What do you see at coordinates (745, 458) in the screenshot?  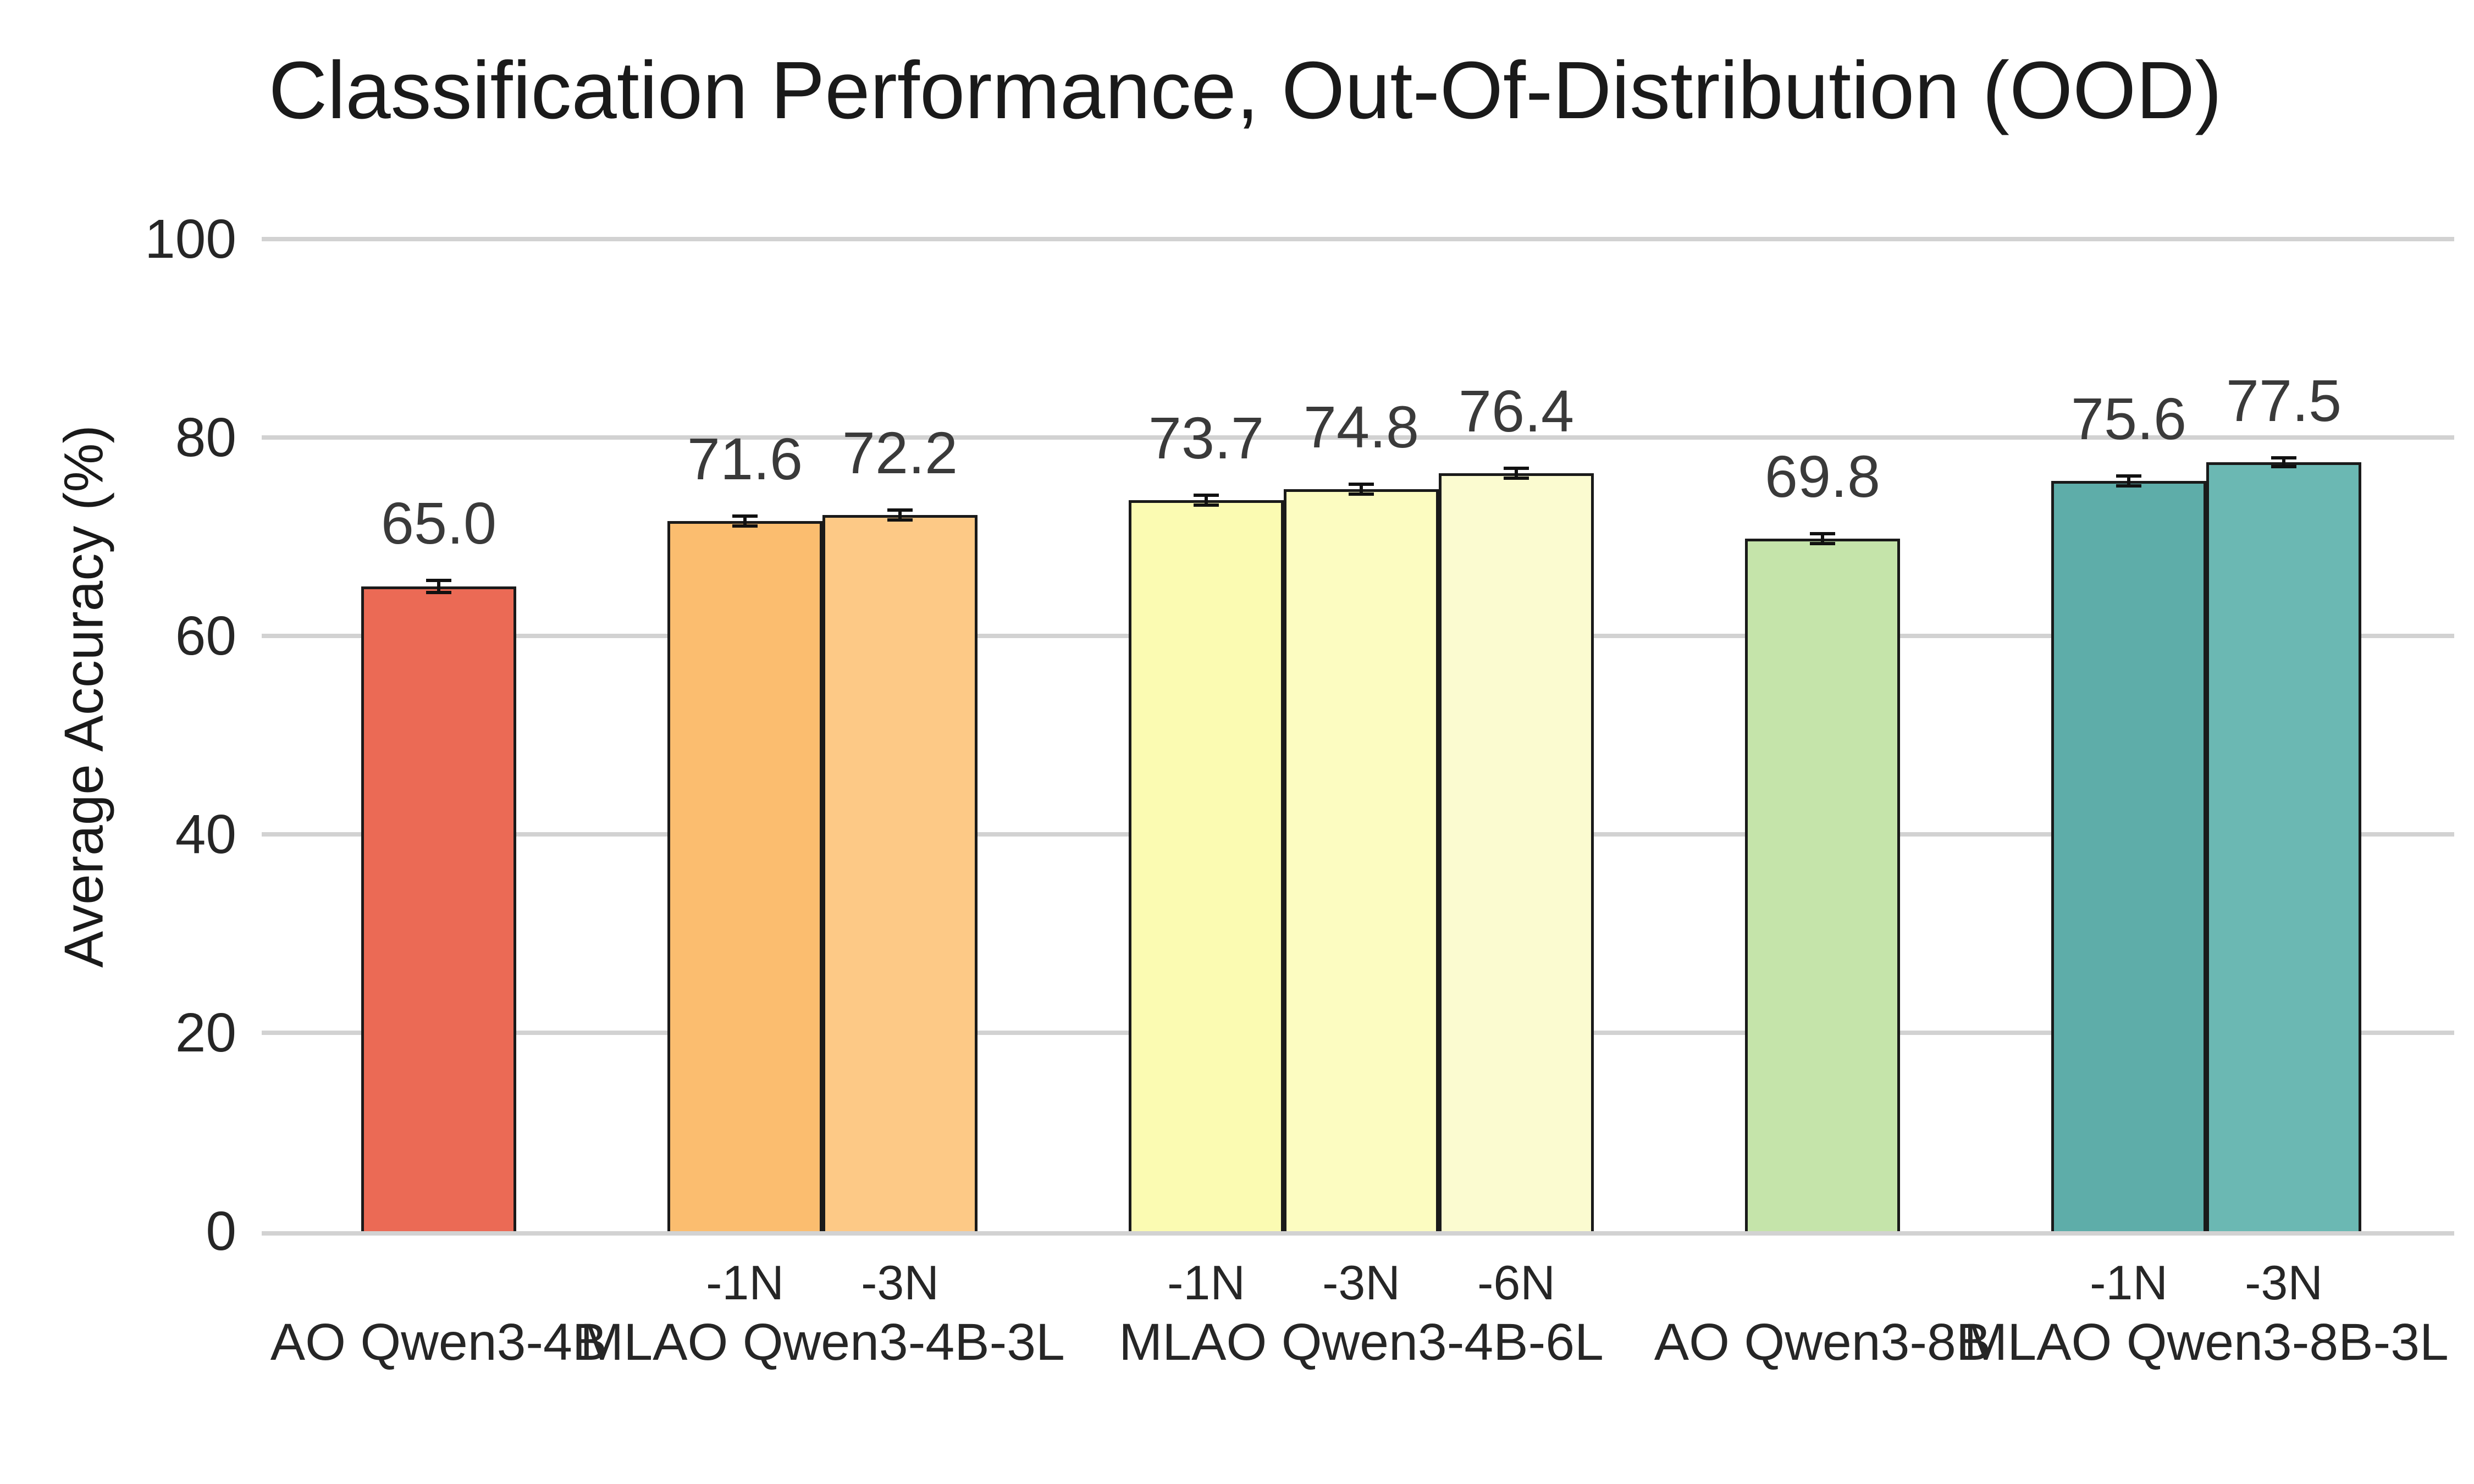 I see `bar-value-label: 71.6` at bounding box center [745, 458].